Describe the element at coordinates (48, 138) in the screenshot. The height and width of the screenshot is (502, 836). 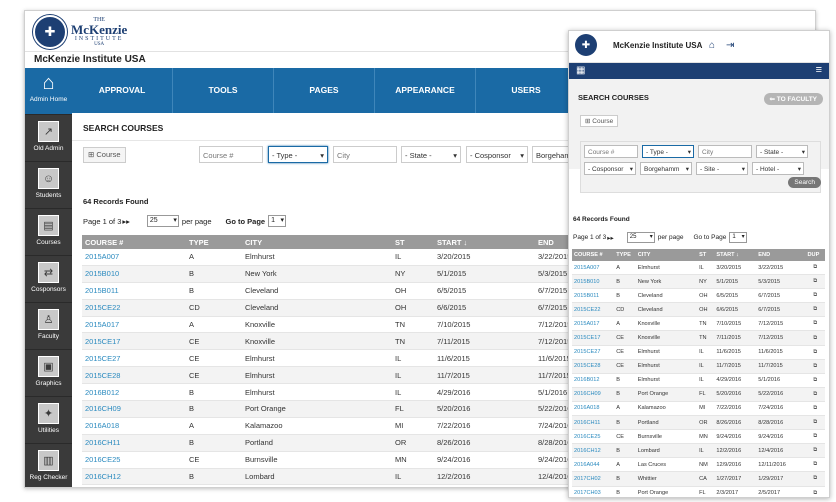
I see `sidebar-item-old-admin: ↗ Old Admin` at that location.